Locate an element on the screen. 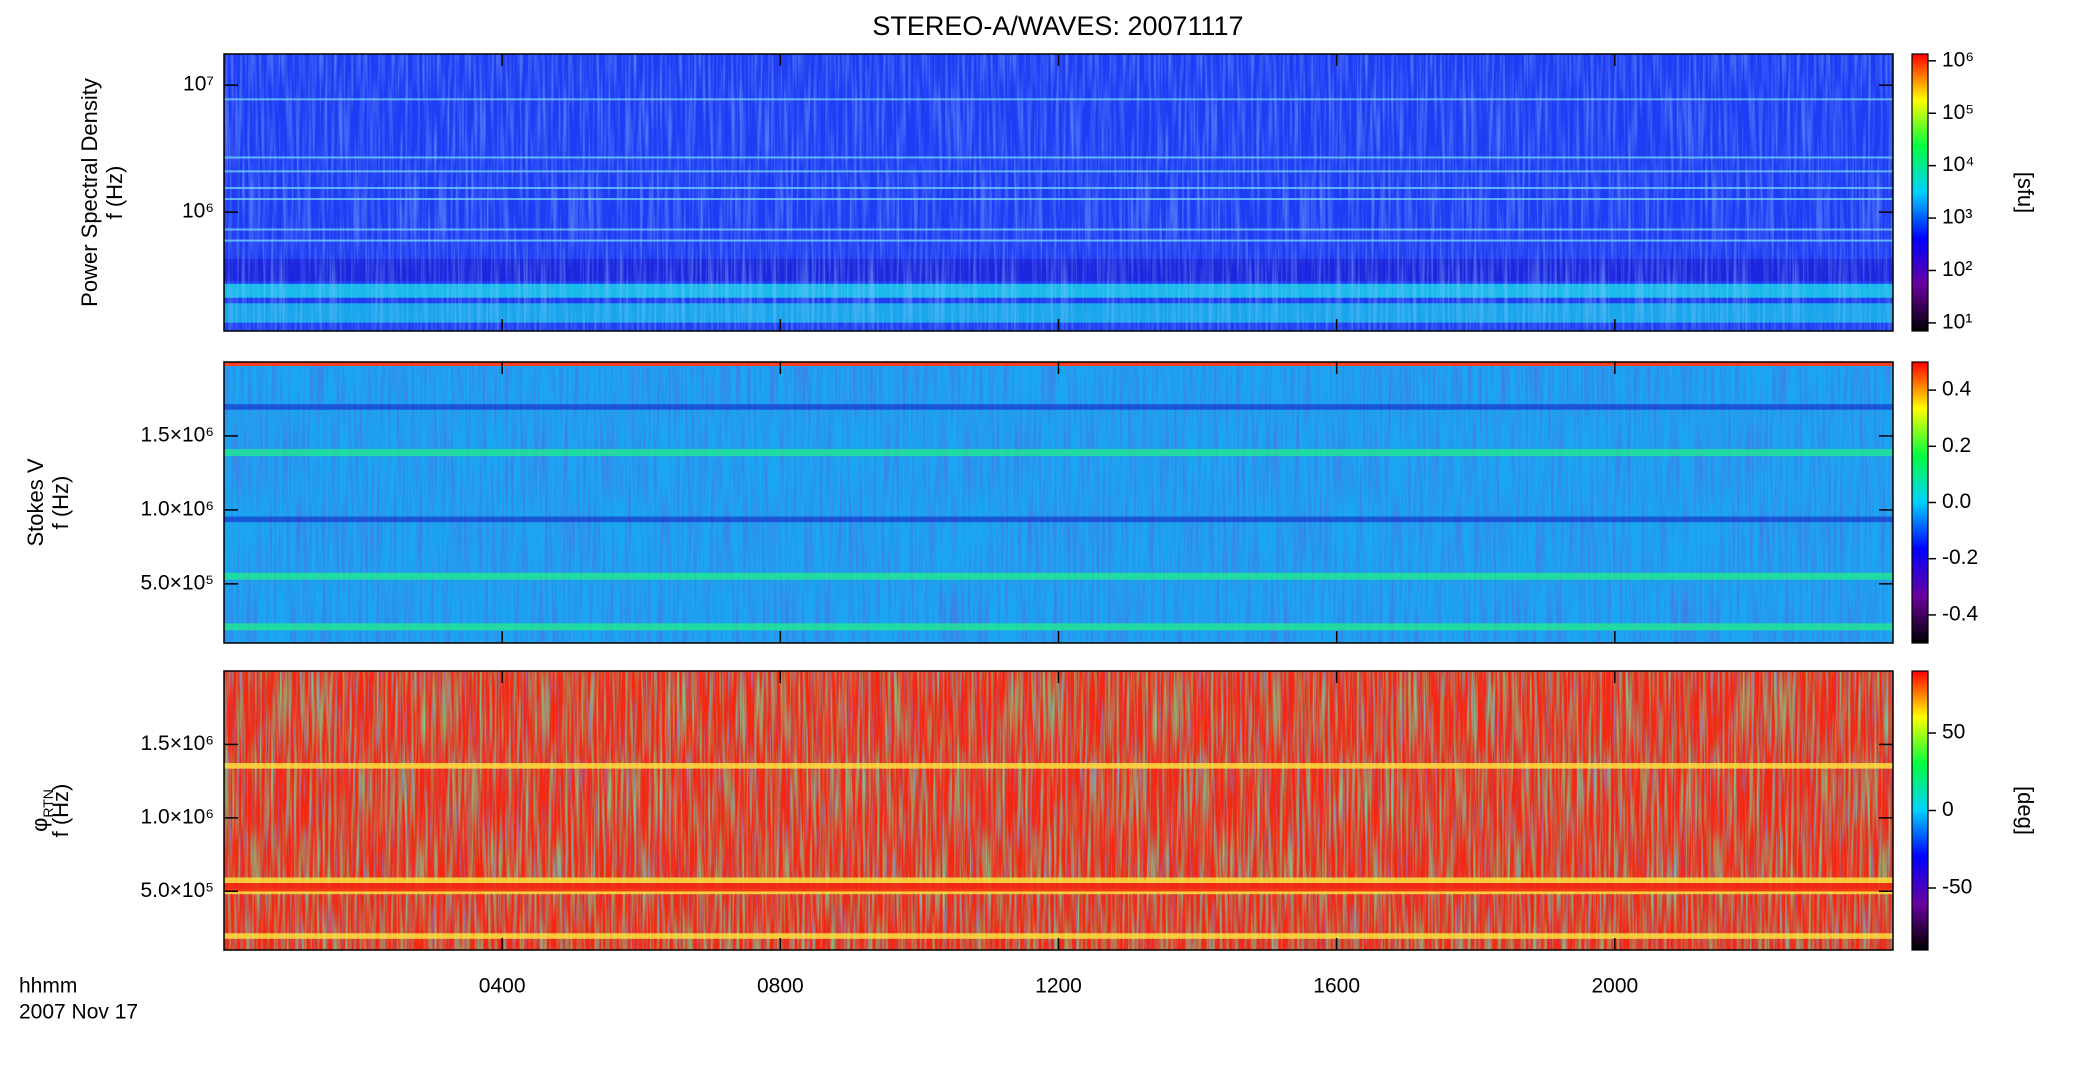 The height and width of the screenshot is (1085, 2096). x-axis-label: hhmm is located at coordinates (48, 986).